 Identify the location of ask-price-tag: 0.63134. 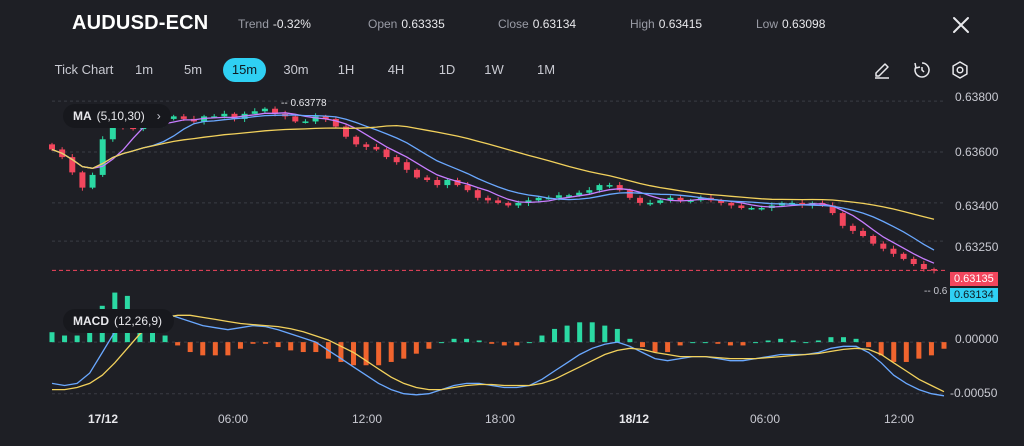
(974, 295).